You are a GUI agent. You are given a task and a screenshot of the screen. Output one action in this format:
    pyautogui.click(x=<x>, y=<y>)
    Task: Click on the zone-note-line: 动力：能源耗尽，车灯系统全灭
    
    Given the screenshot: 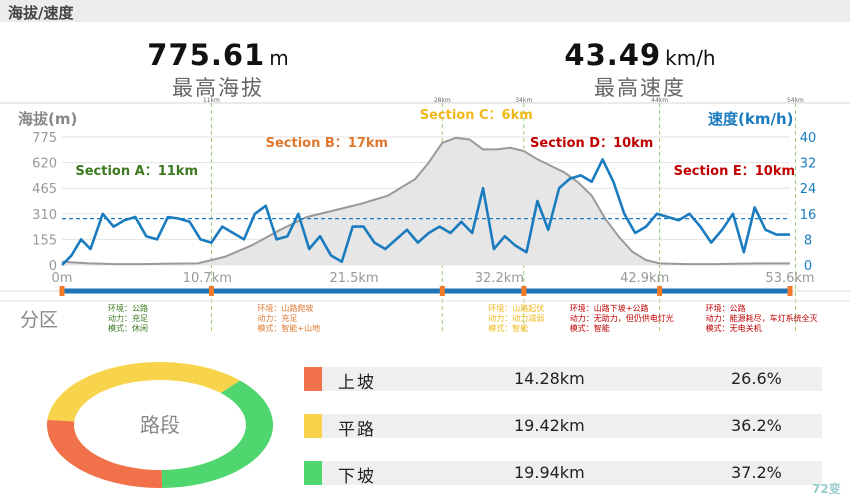 What is the action you would take?
    pyautogui.click(x=761, y=318)
    